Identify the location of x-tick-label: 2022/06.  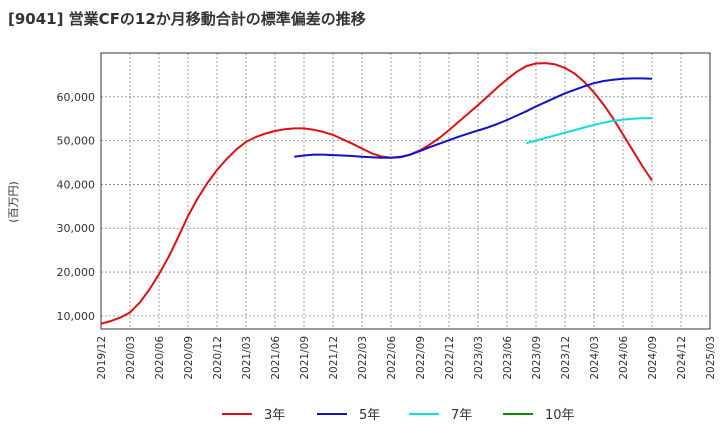
(392, 358).